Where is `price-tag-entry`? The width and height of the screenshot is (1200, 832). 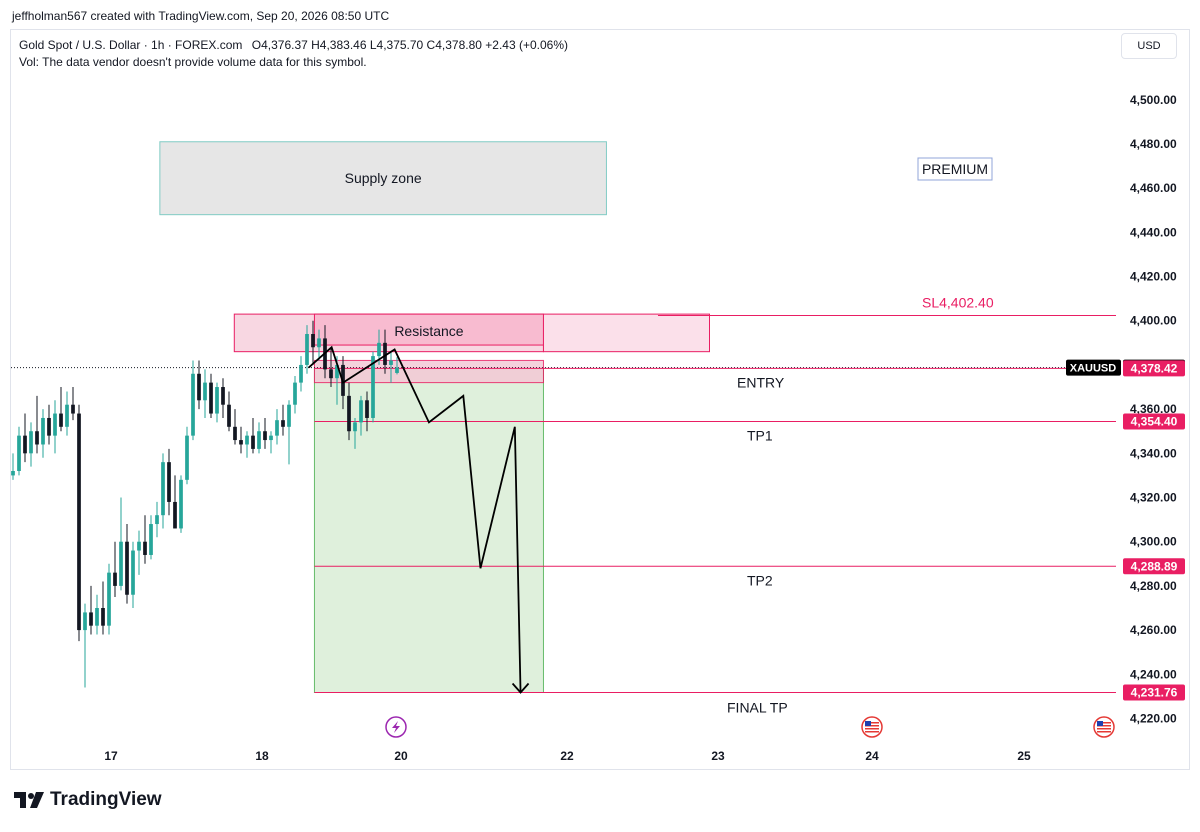 price-tag-entry is located at coordinates (1154, 368).